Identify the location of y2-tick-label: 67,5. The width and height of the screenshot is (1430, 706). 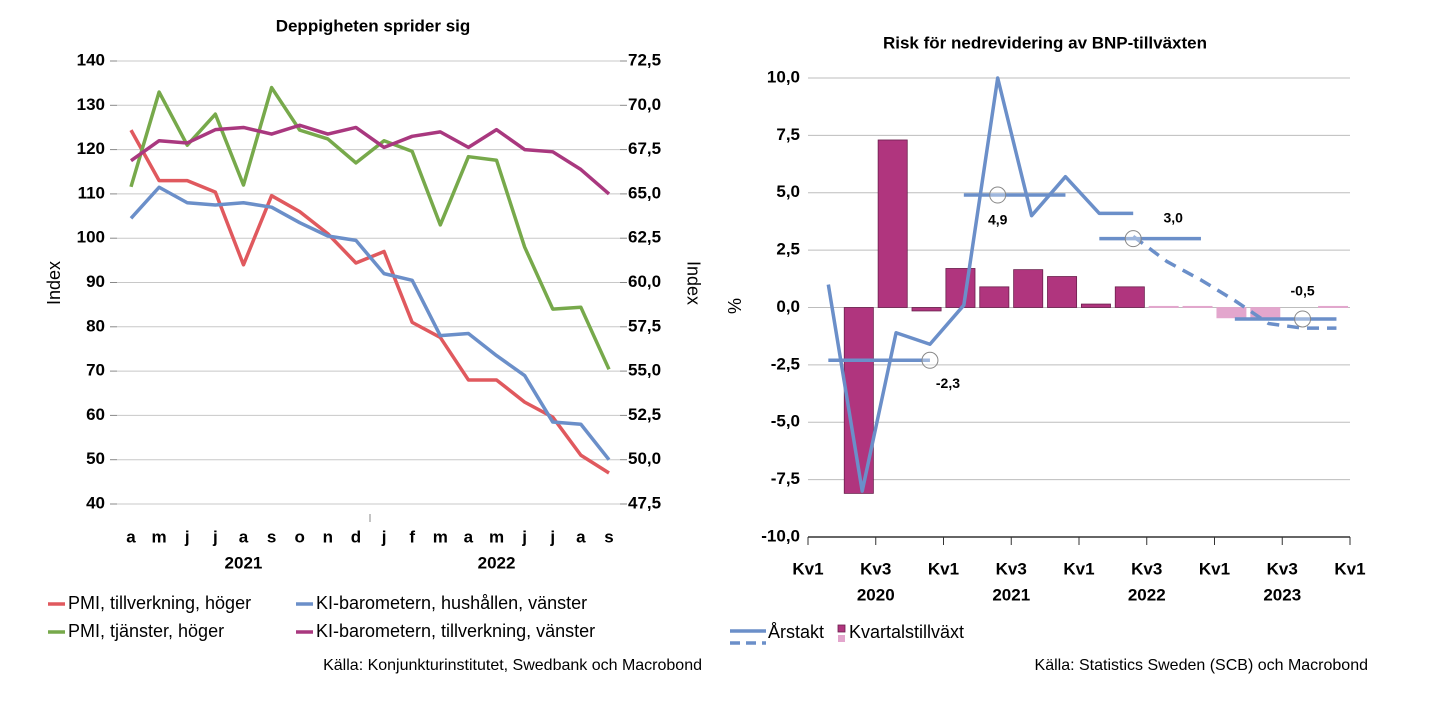
(644, 148).